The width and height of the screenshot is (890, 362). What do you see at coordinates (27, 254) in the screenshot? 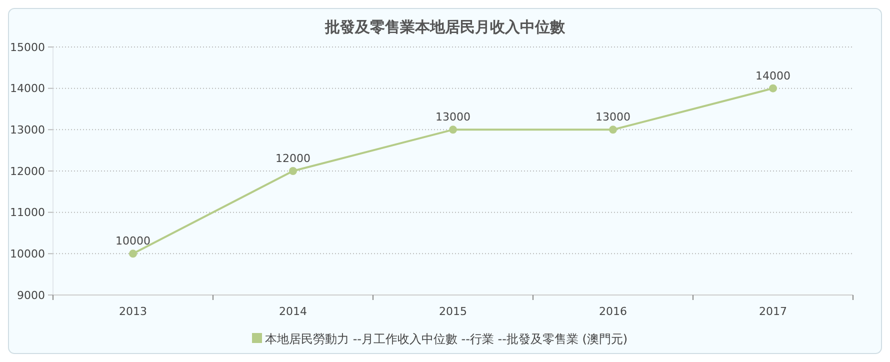
I see `y-tick-label: 10000` at bounding box center [27, 254].